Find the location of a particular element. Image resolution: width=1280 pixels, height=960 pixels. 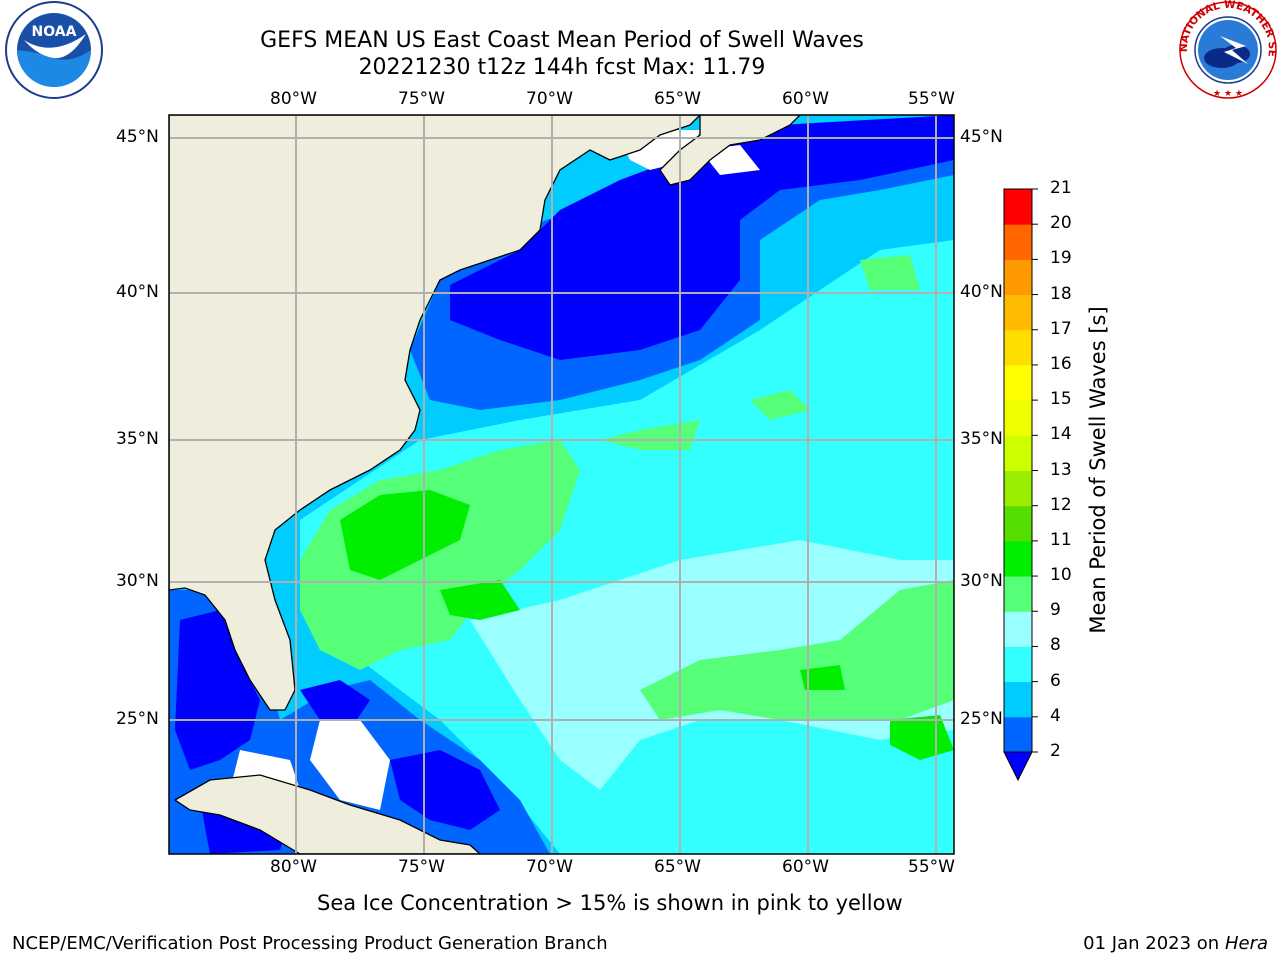

lat-label-left-40n: 40°N is located at coordinates (137, 292).